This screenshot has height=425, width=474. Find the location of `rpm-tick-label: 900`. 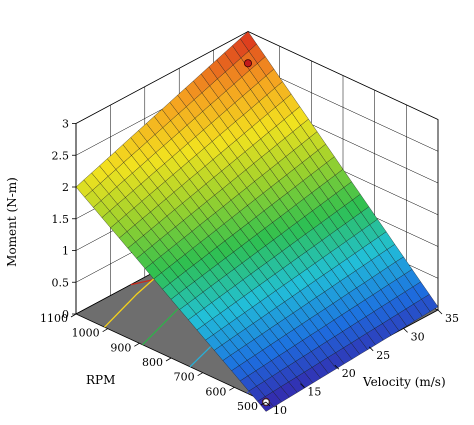

rpm-tick-label: 900 is located at coordinates (120, 347).